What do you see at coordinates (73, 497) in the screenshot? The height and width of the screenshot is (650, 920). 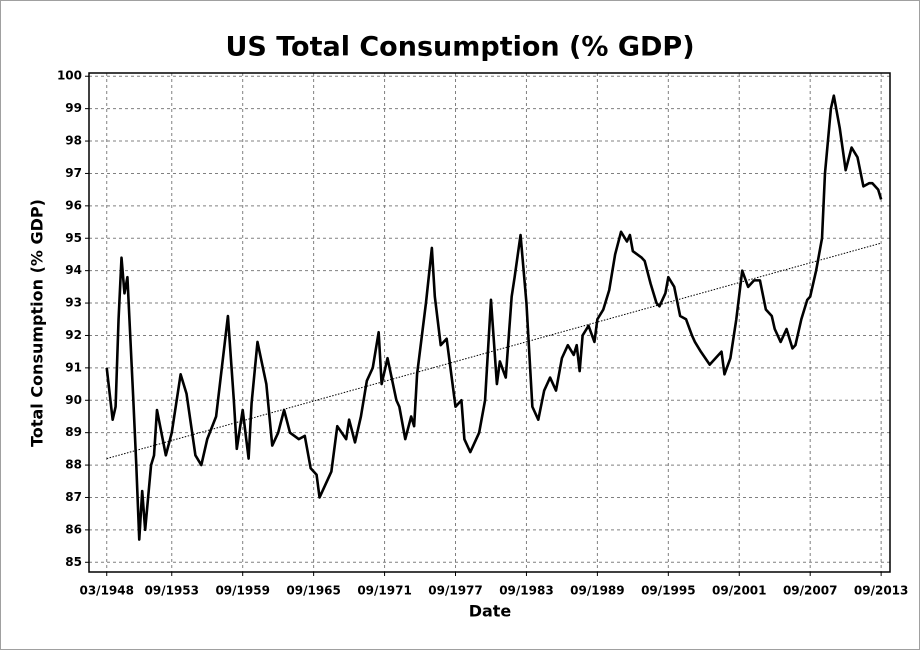 I see `y-tick-label: 87` at bounding box center [73, 497].